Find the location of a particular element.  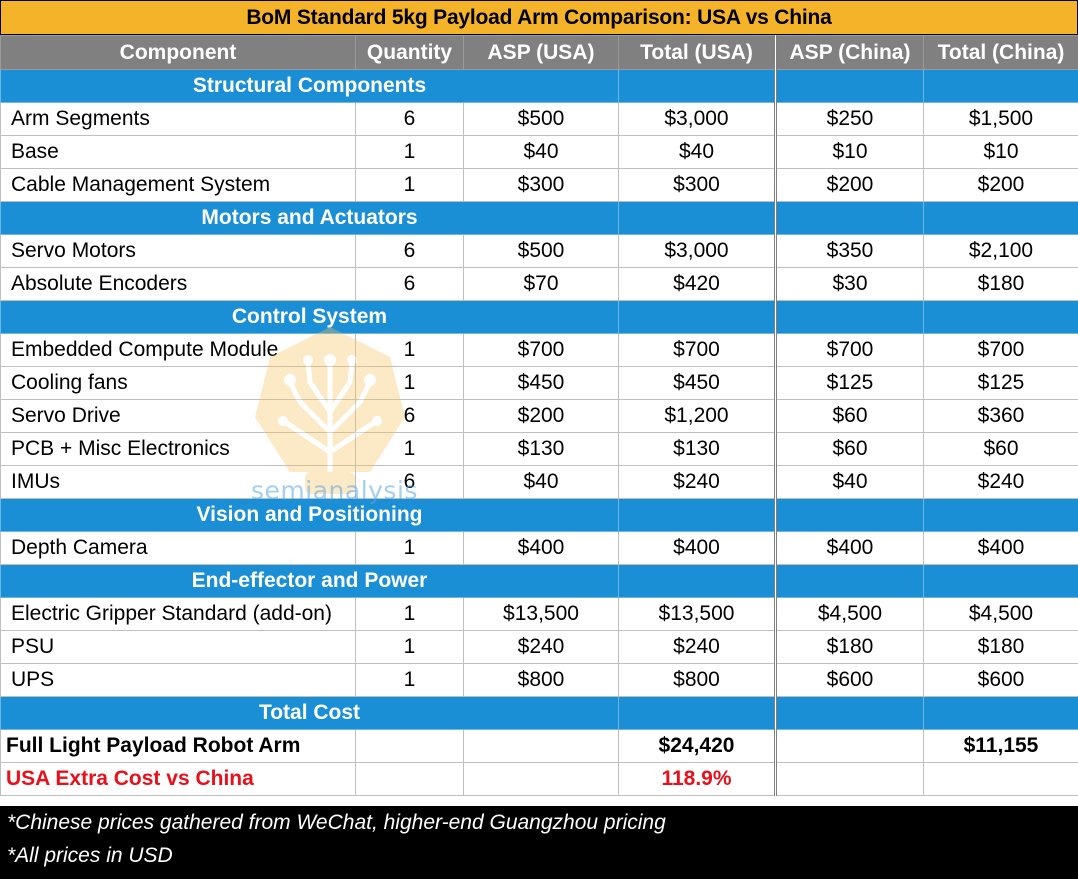

table-row: Cooling fans 1 $450 $450 $125 $125 is located at coordinates (539, 383).